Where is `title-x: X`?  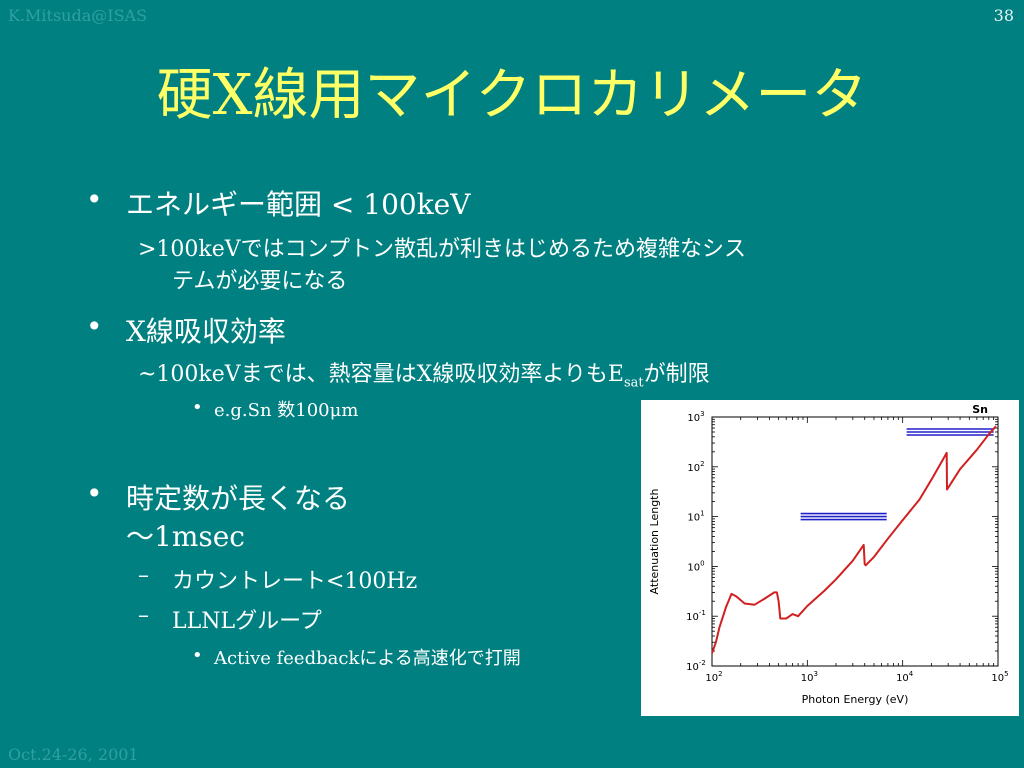 title-x: X is located at coordinates (232, 95).